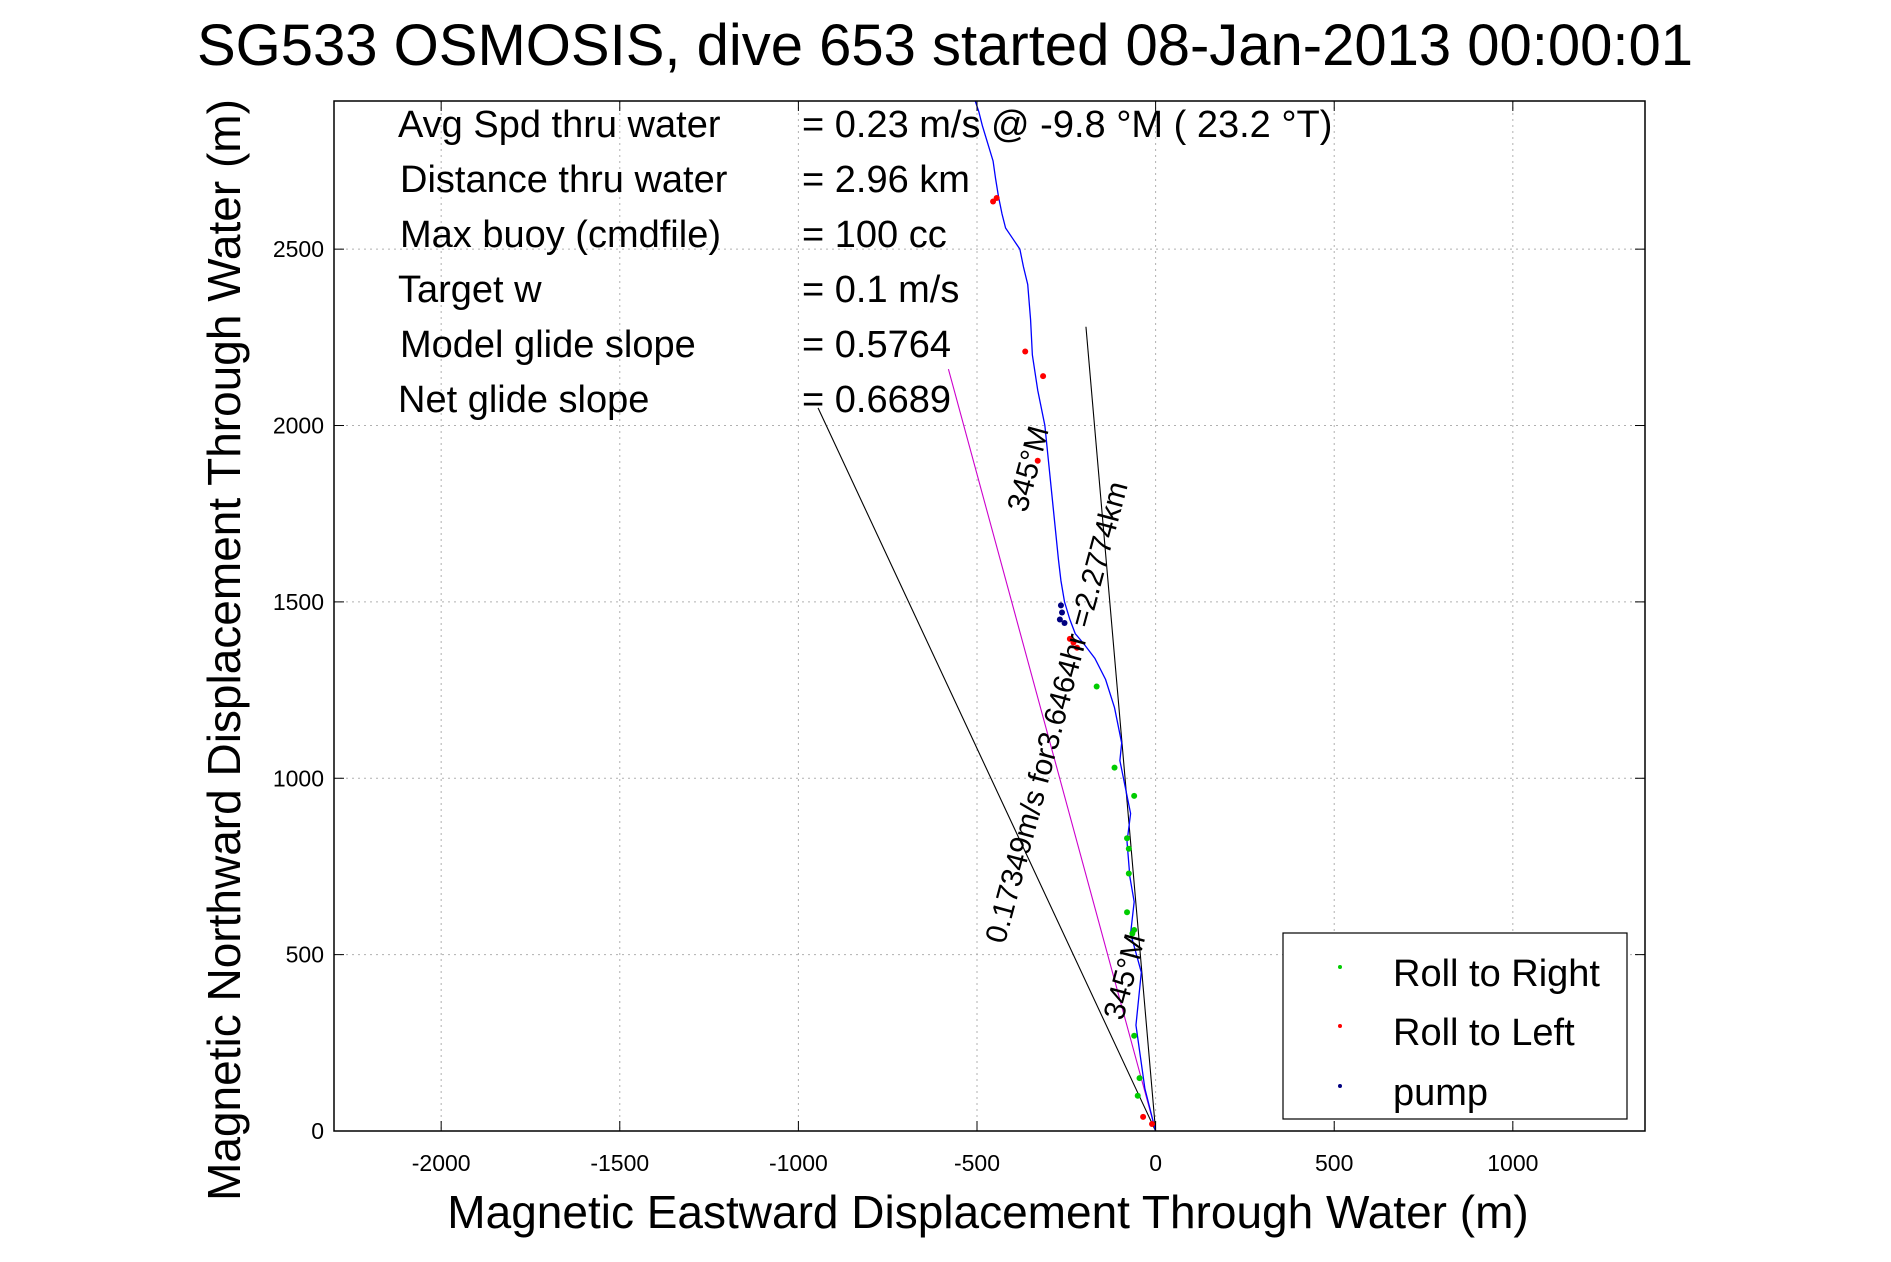 The height and width of the screenshot is (1262, 1891). I want to click on info-value-3: = 0.1 m/s, so click(880, 290).